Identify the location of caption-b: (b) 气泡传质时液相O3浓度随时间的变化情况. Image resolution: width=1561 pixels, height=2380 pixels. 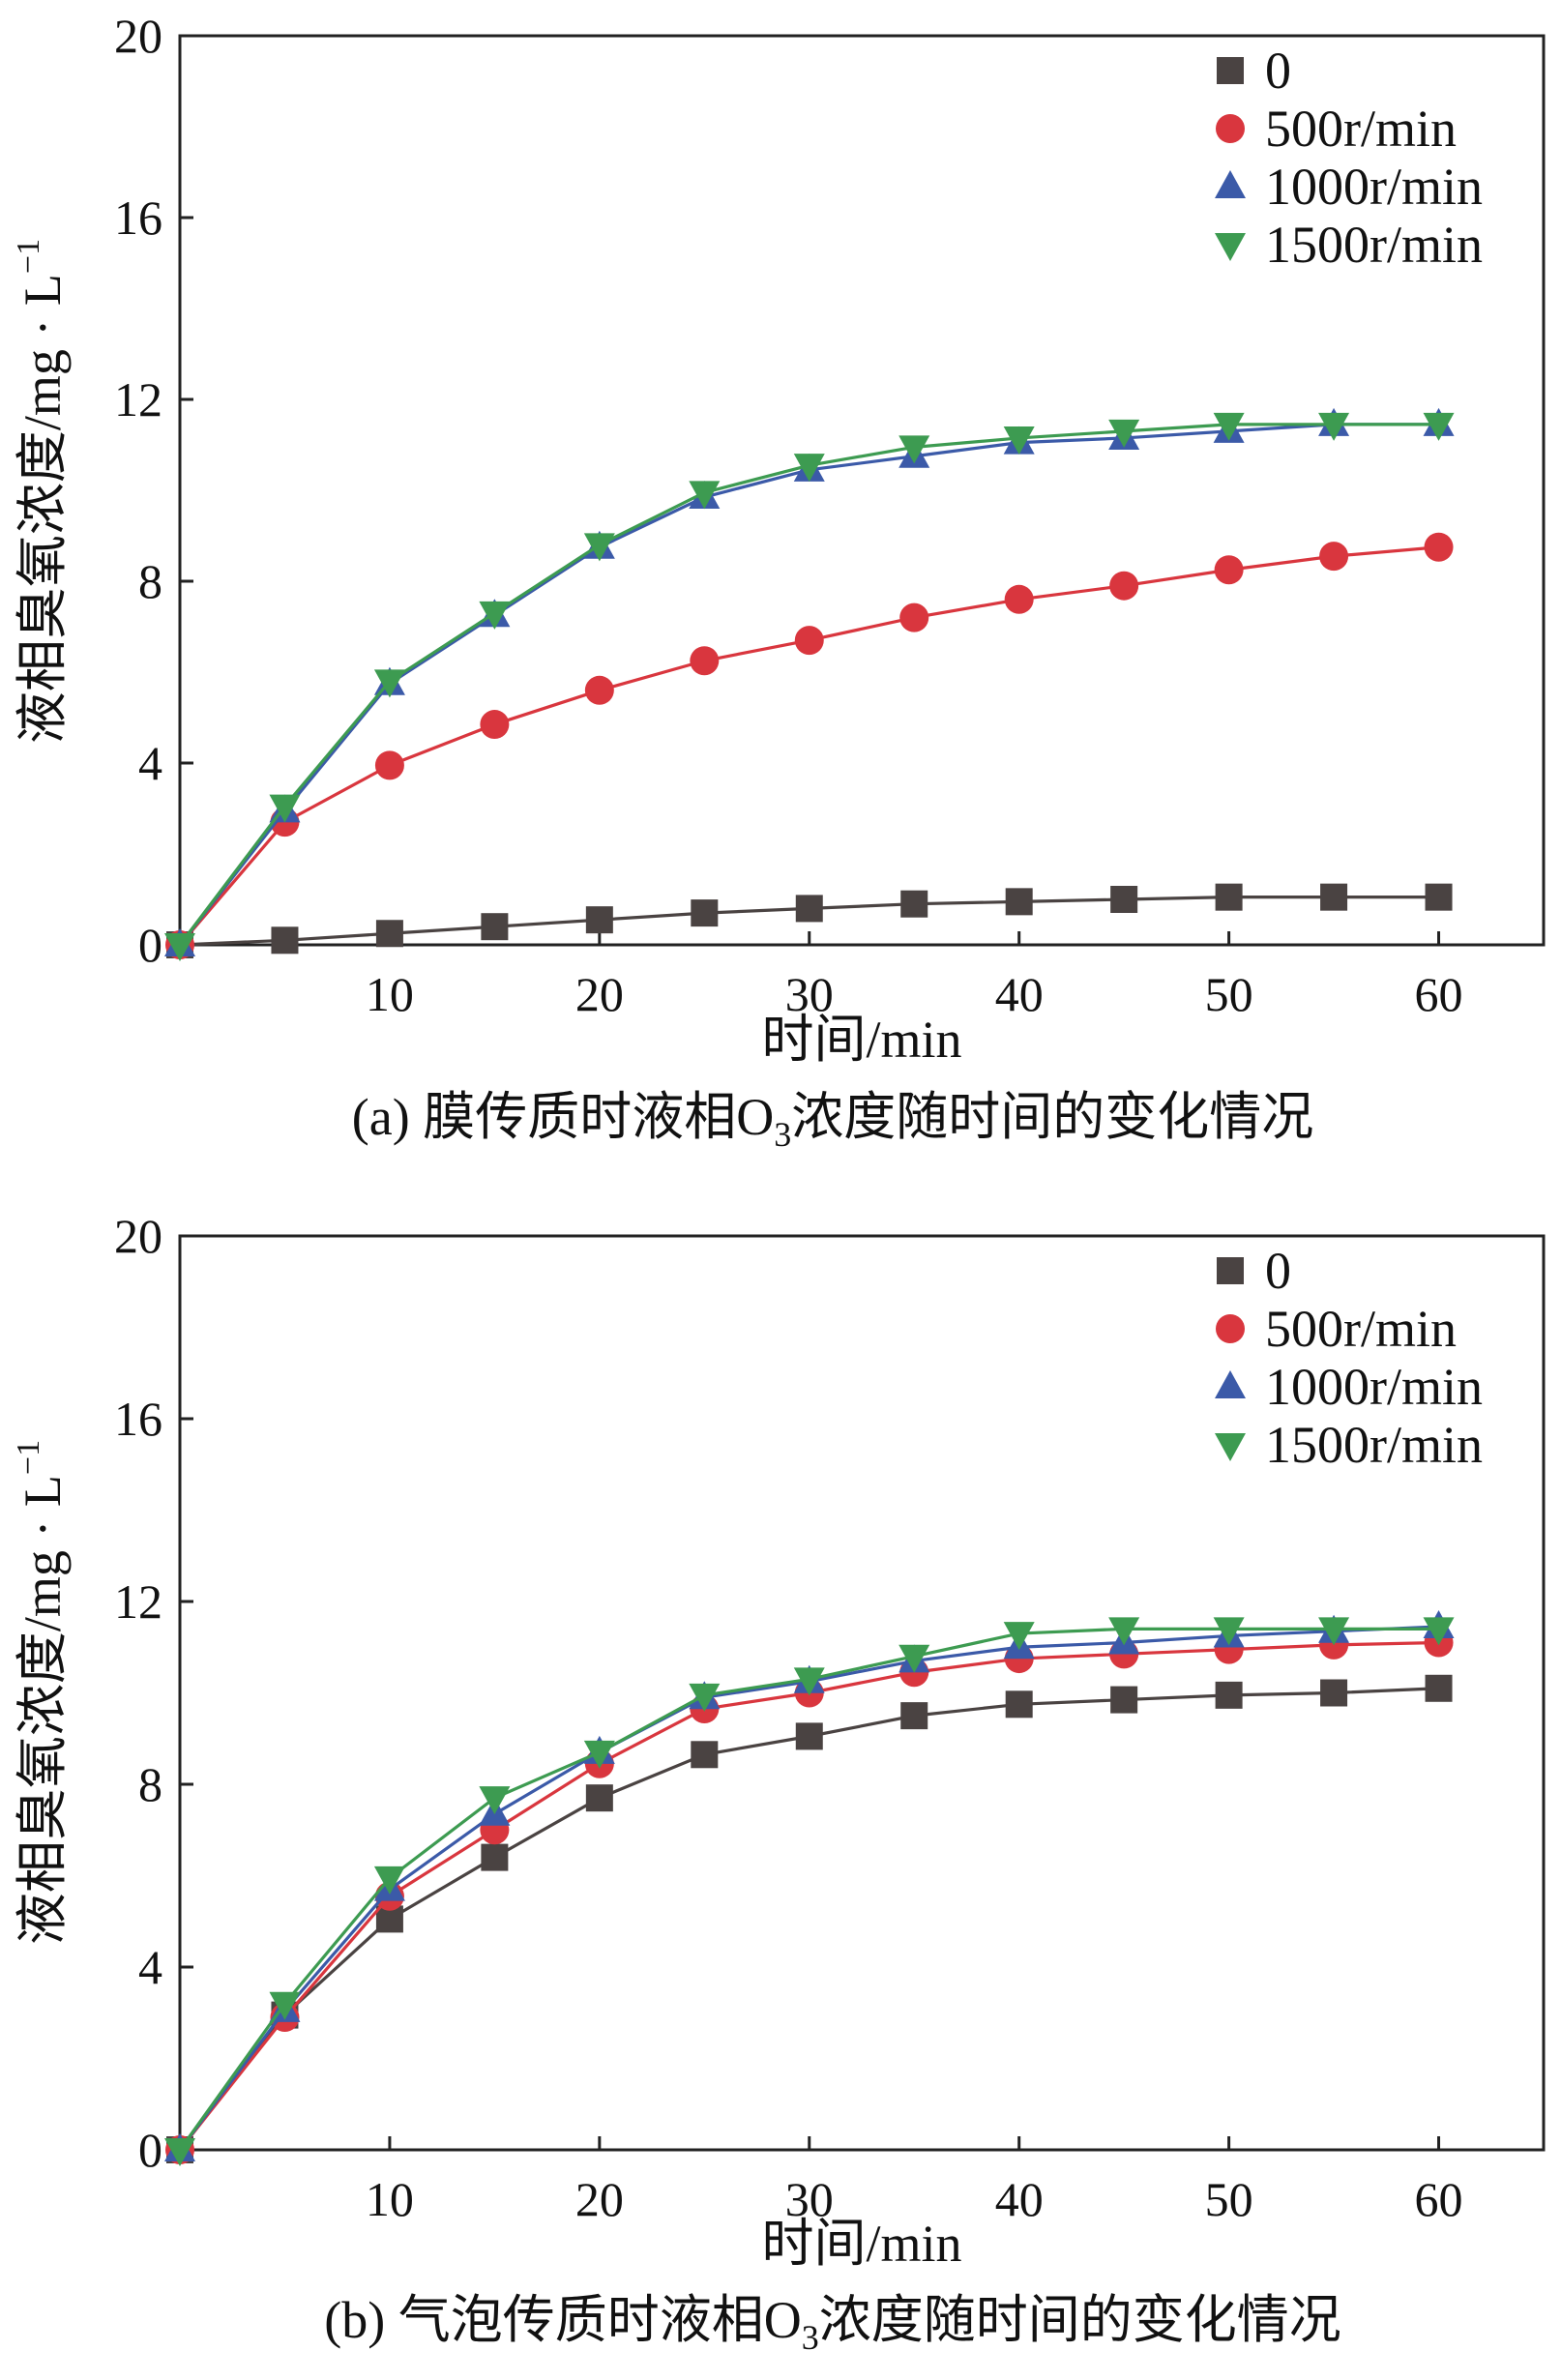
(832, 2324).